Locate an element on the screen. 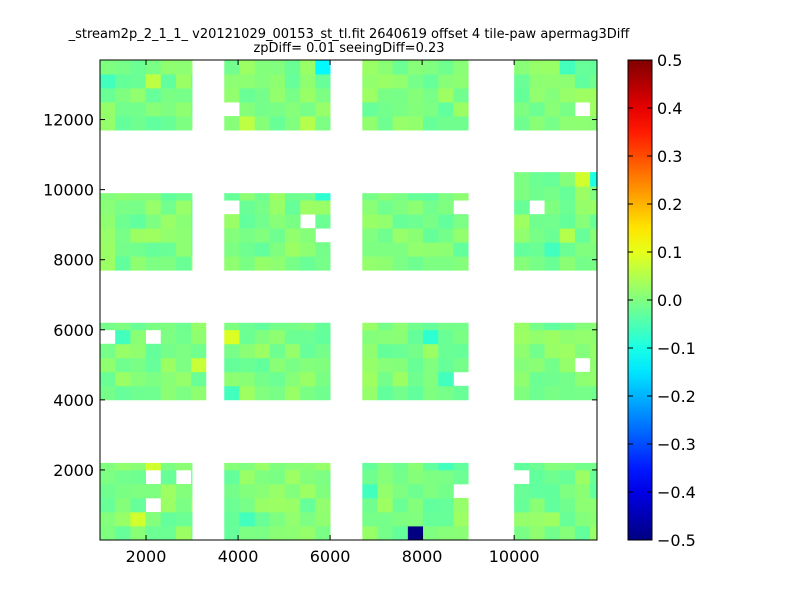 The height and width of the screenshot is (600, 800). colorbar-tick-label: −0.4 is located at coordinates (676, 492).